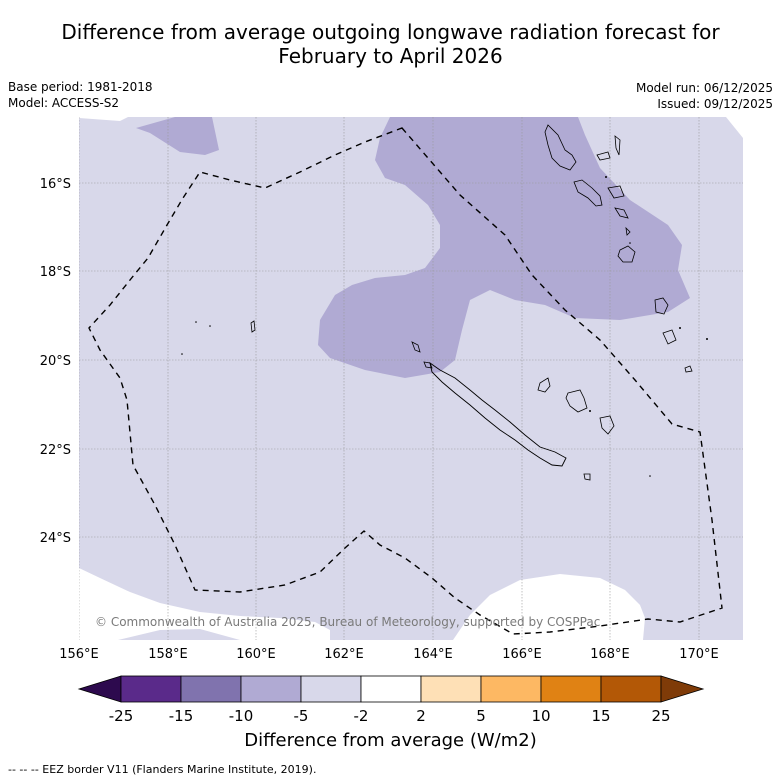  I want to click on lifou-island, so click(576, 401).